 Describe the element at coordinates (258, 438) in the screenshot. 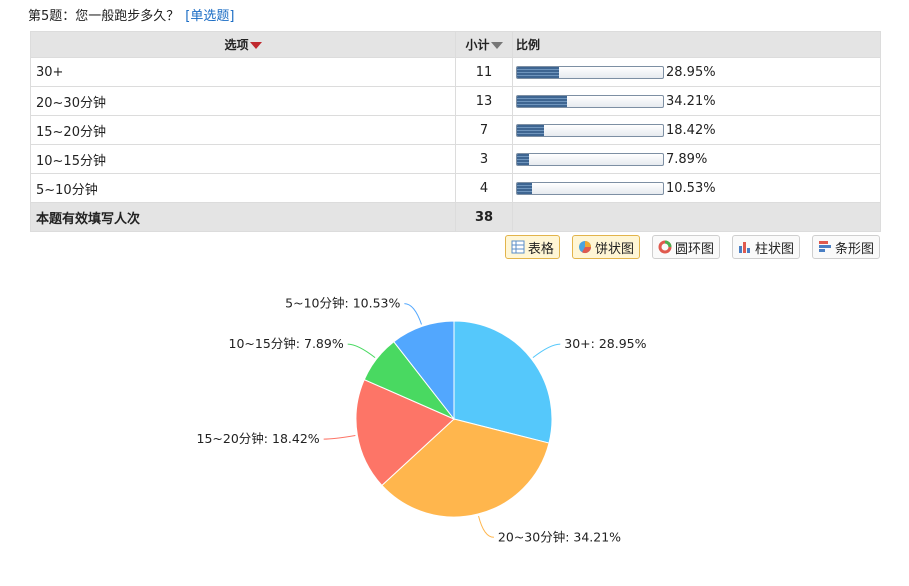

I see `pie-label-15-20: 15~20分钟: 18.42%` at that location.